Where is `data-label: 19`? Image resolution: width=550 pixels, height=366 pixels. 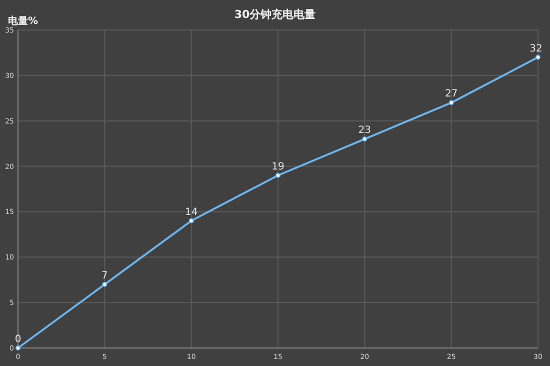
data-label: 19 is located at coordinates (278, 166).